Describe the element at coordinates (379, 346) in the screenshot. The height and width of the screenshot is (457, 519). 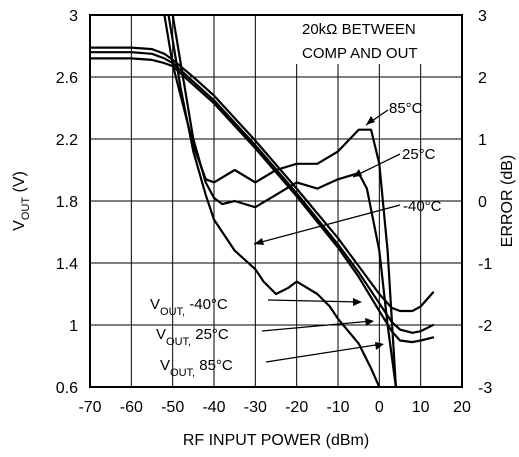
I see `arrowhead-vout-85c` at that location.